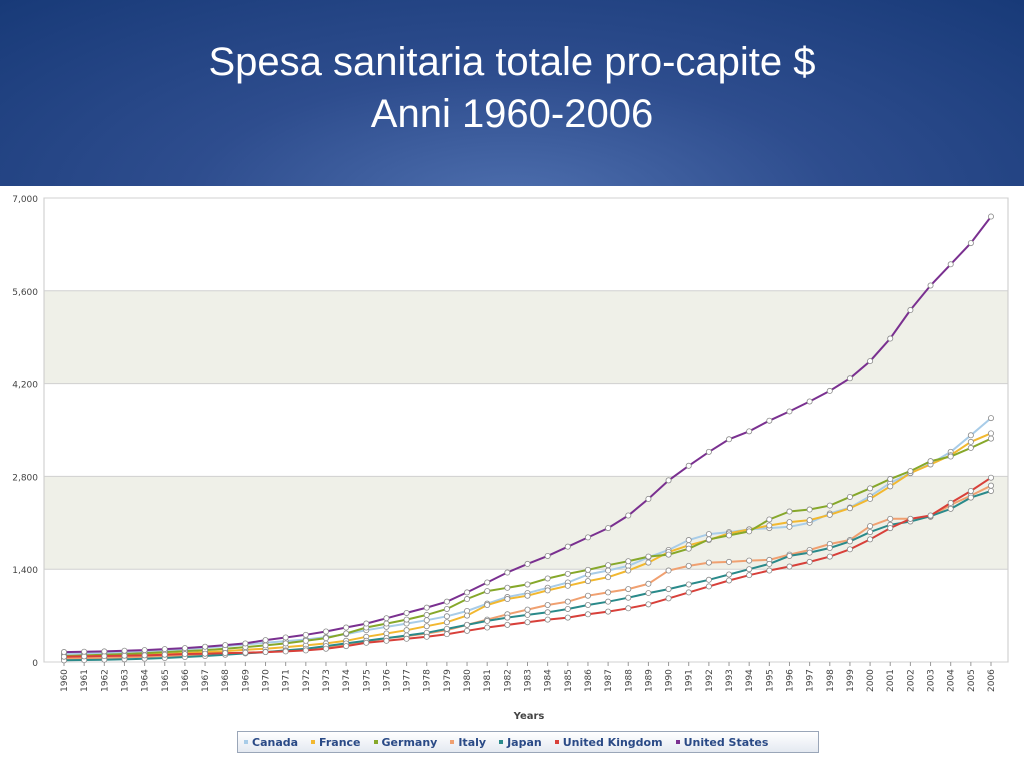 This screenshot has width=1024, height=768. I want to click on x-tick-label: 1966, so click(186, 680).